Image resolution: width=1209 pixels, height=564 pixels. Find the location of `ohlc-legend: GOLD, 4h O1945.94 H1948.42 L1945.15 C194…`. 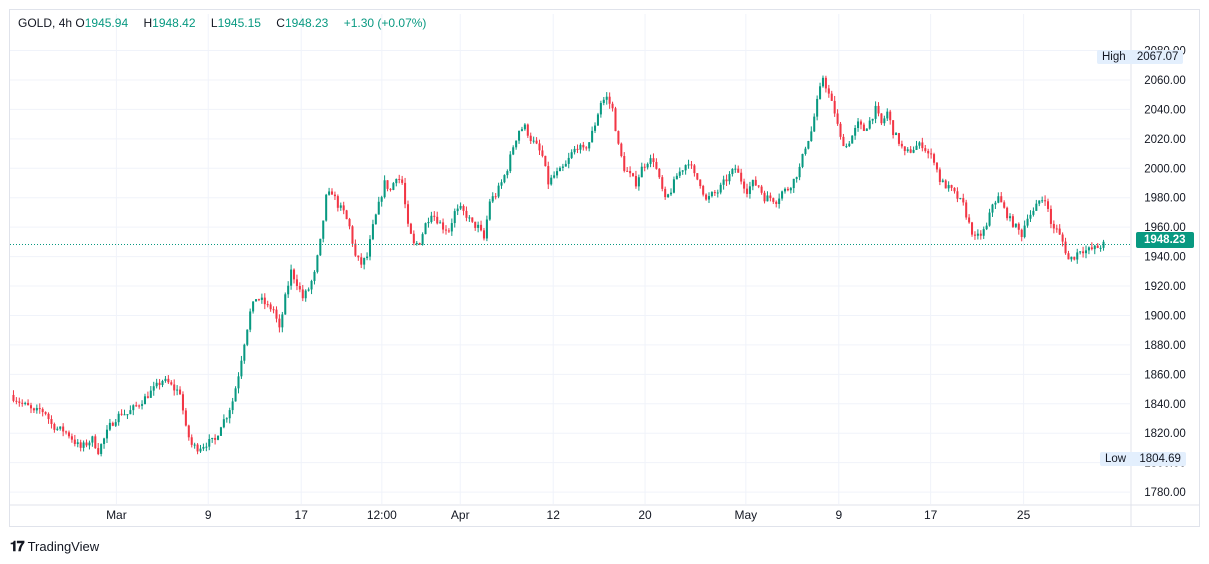

ohlc-legend: GOLD, 4h O1945.94 H1948.42 L1945.15 C194… is located at coordinates (222, 23).